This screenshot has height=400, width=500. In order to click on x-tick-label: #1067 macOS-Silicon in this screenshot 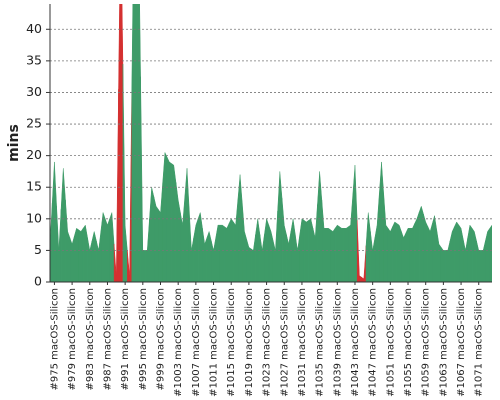, I will do `click(461, 342)`.